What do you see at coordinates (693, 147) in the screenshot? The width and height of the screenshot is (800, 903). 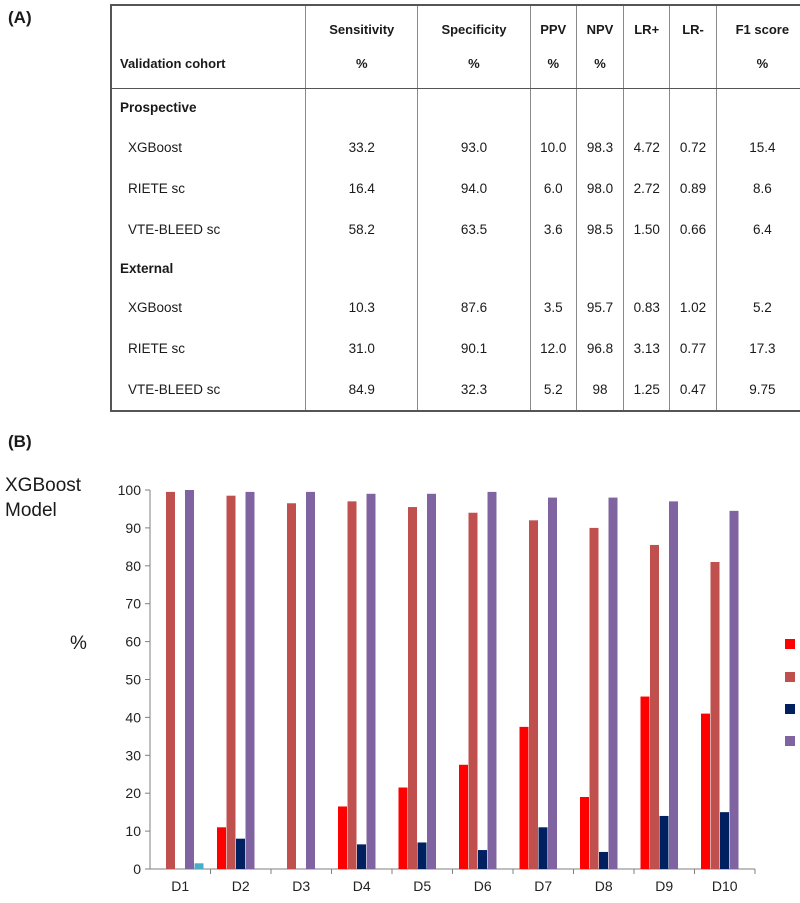 I see `value-cell: 0.72` at bounding box center [693, 147].